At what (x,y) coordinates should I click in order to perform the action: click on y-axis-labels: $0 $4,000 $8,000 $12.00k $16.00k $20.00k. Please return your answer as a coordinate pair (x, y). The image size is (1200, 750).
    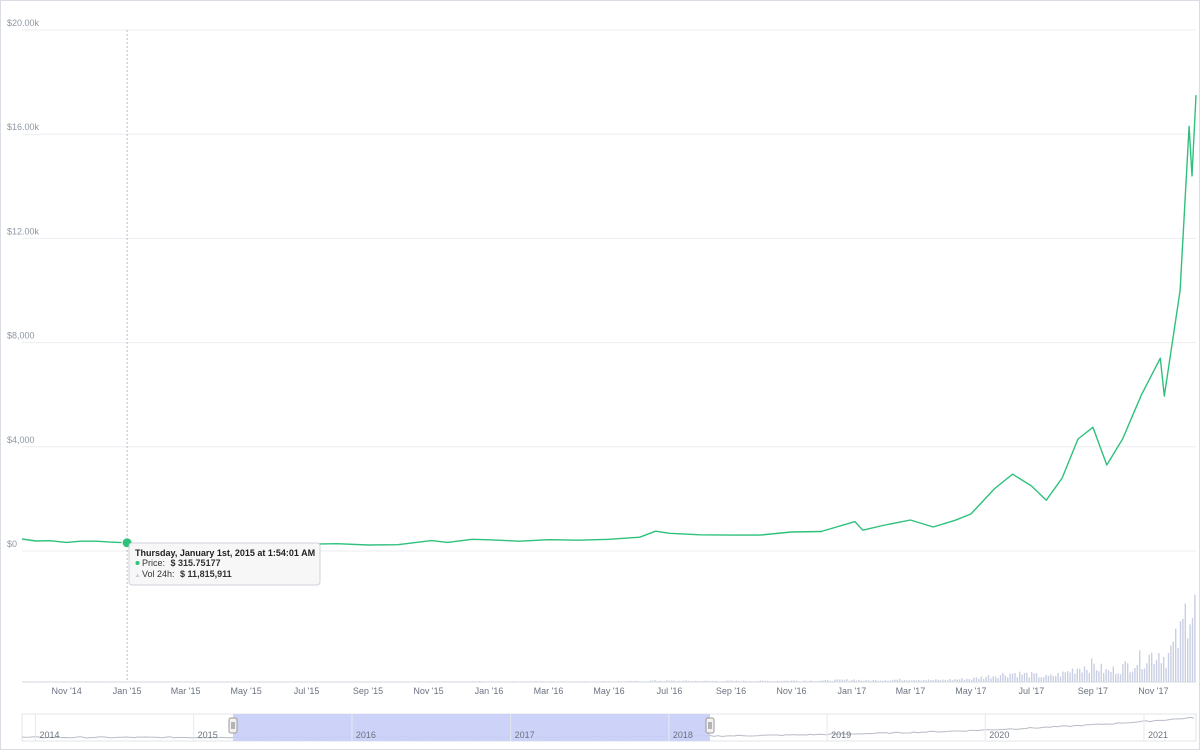
    Looking at the image, I should click on (23, 283).